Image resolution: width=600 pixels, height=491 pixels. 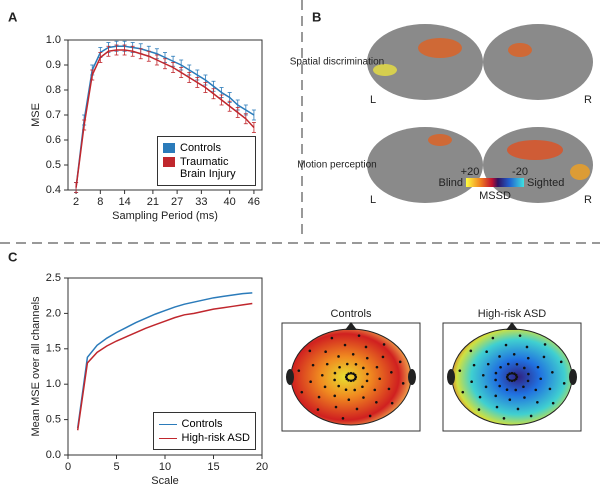 What do you see at coordinates (431, 377) in the screenshot?
I see `topomaps` at bounding box center [431, 377].